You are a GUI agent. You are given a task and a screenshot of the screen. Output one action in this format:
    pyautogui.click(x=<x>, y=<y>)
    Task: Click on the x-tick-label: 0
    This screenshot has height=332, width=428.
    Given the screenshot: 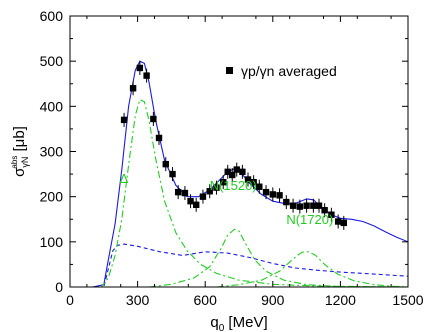 What is the action you would take?
    pyautogui.click(x=70, y=300)
    